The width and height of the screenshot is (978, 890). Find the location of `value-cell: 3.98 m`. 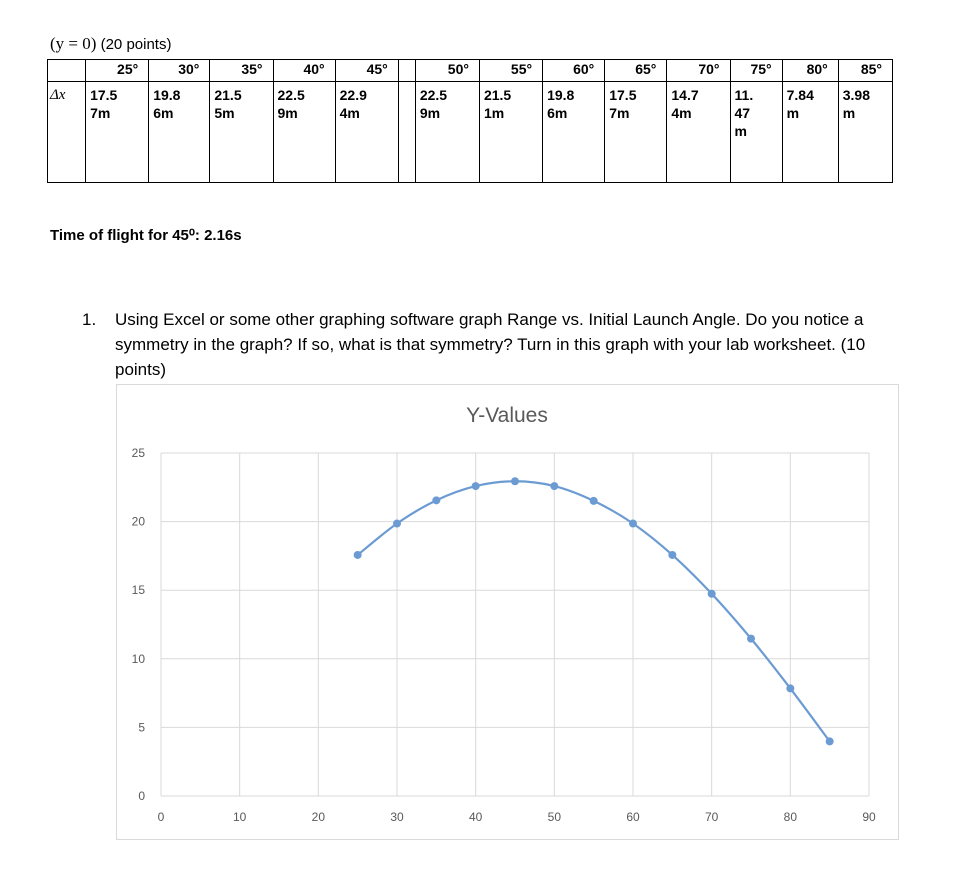

value-cell: 3.98 m is located at coordinates (865, 132).